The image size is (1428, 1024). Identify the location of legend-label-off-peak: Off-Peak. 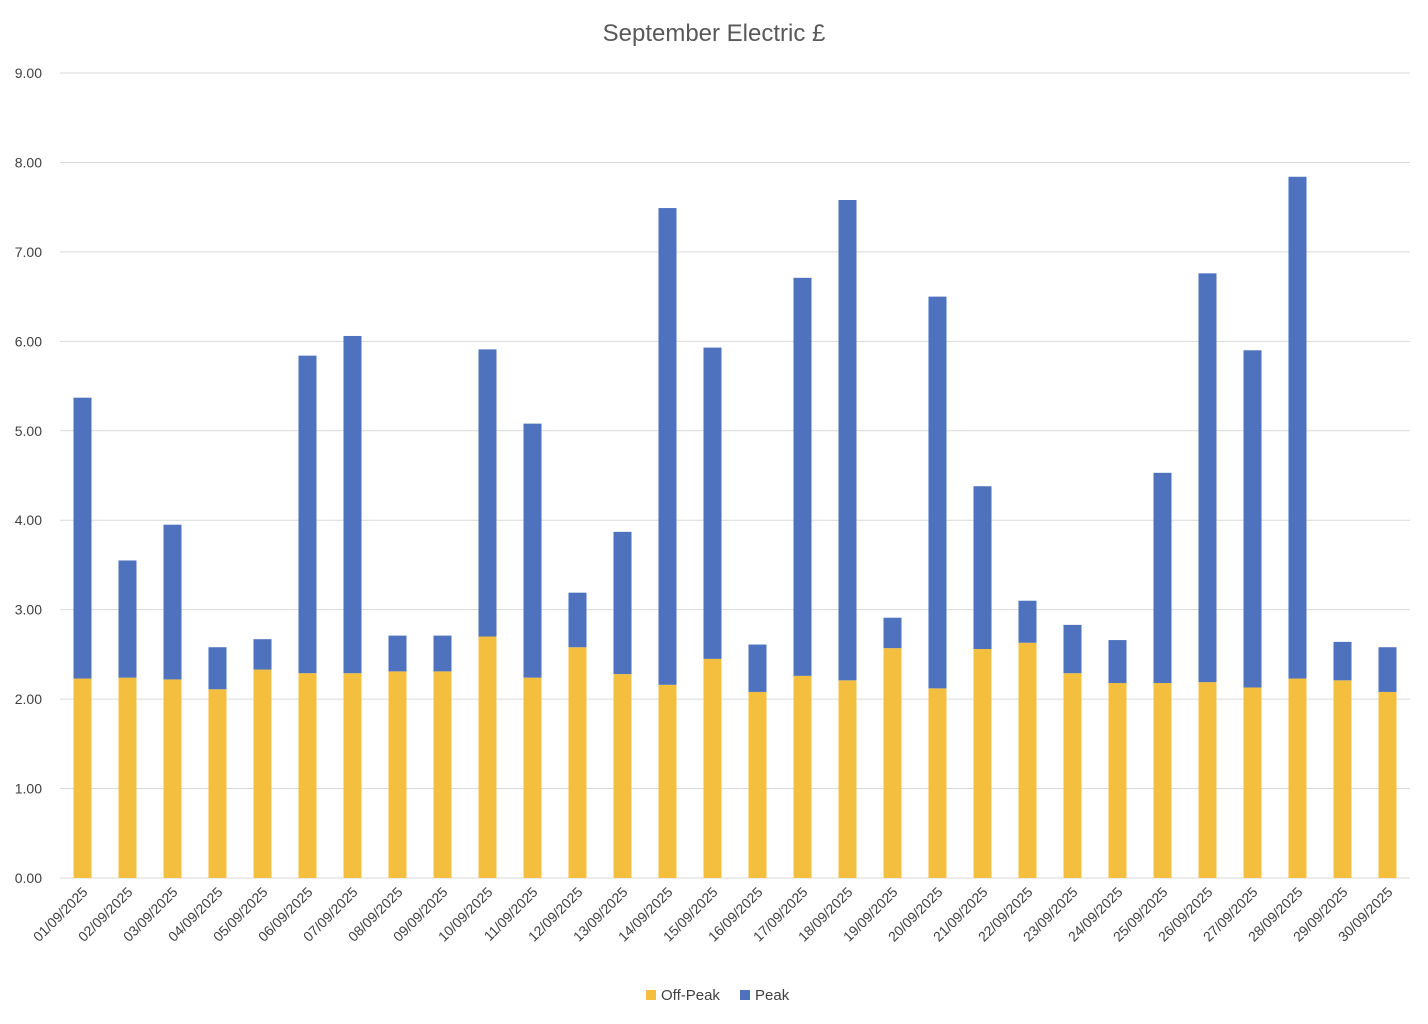
(690, 995).